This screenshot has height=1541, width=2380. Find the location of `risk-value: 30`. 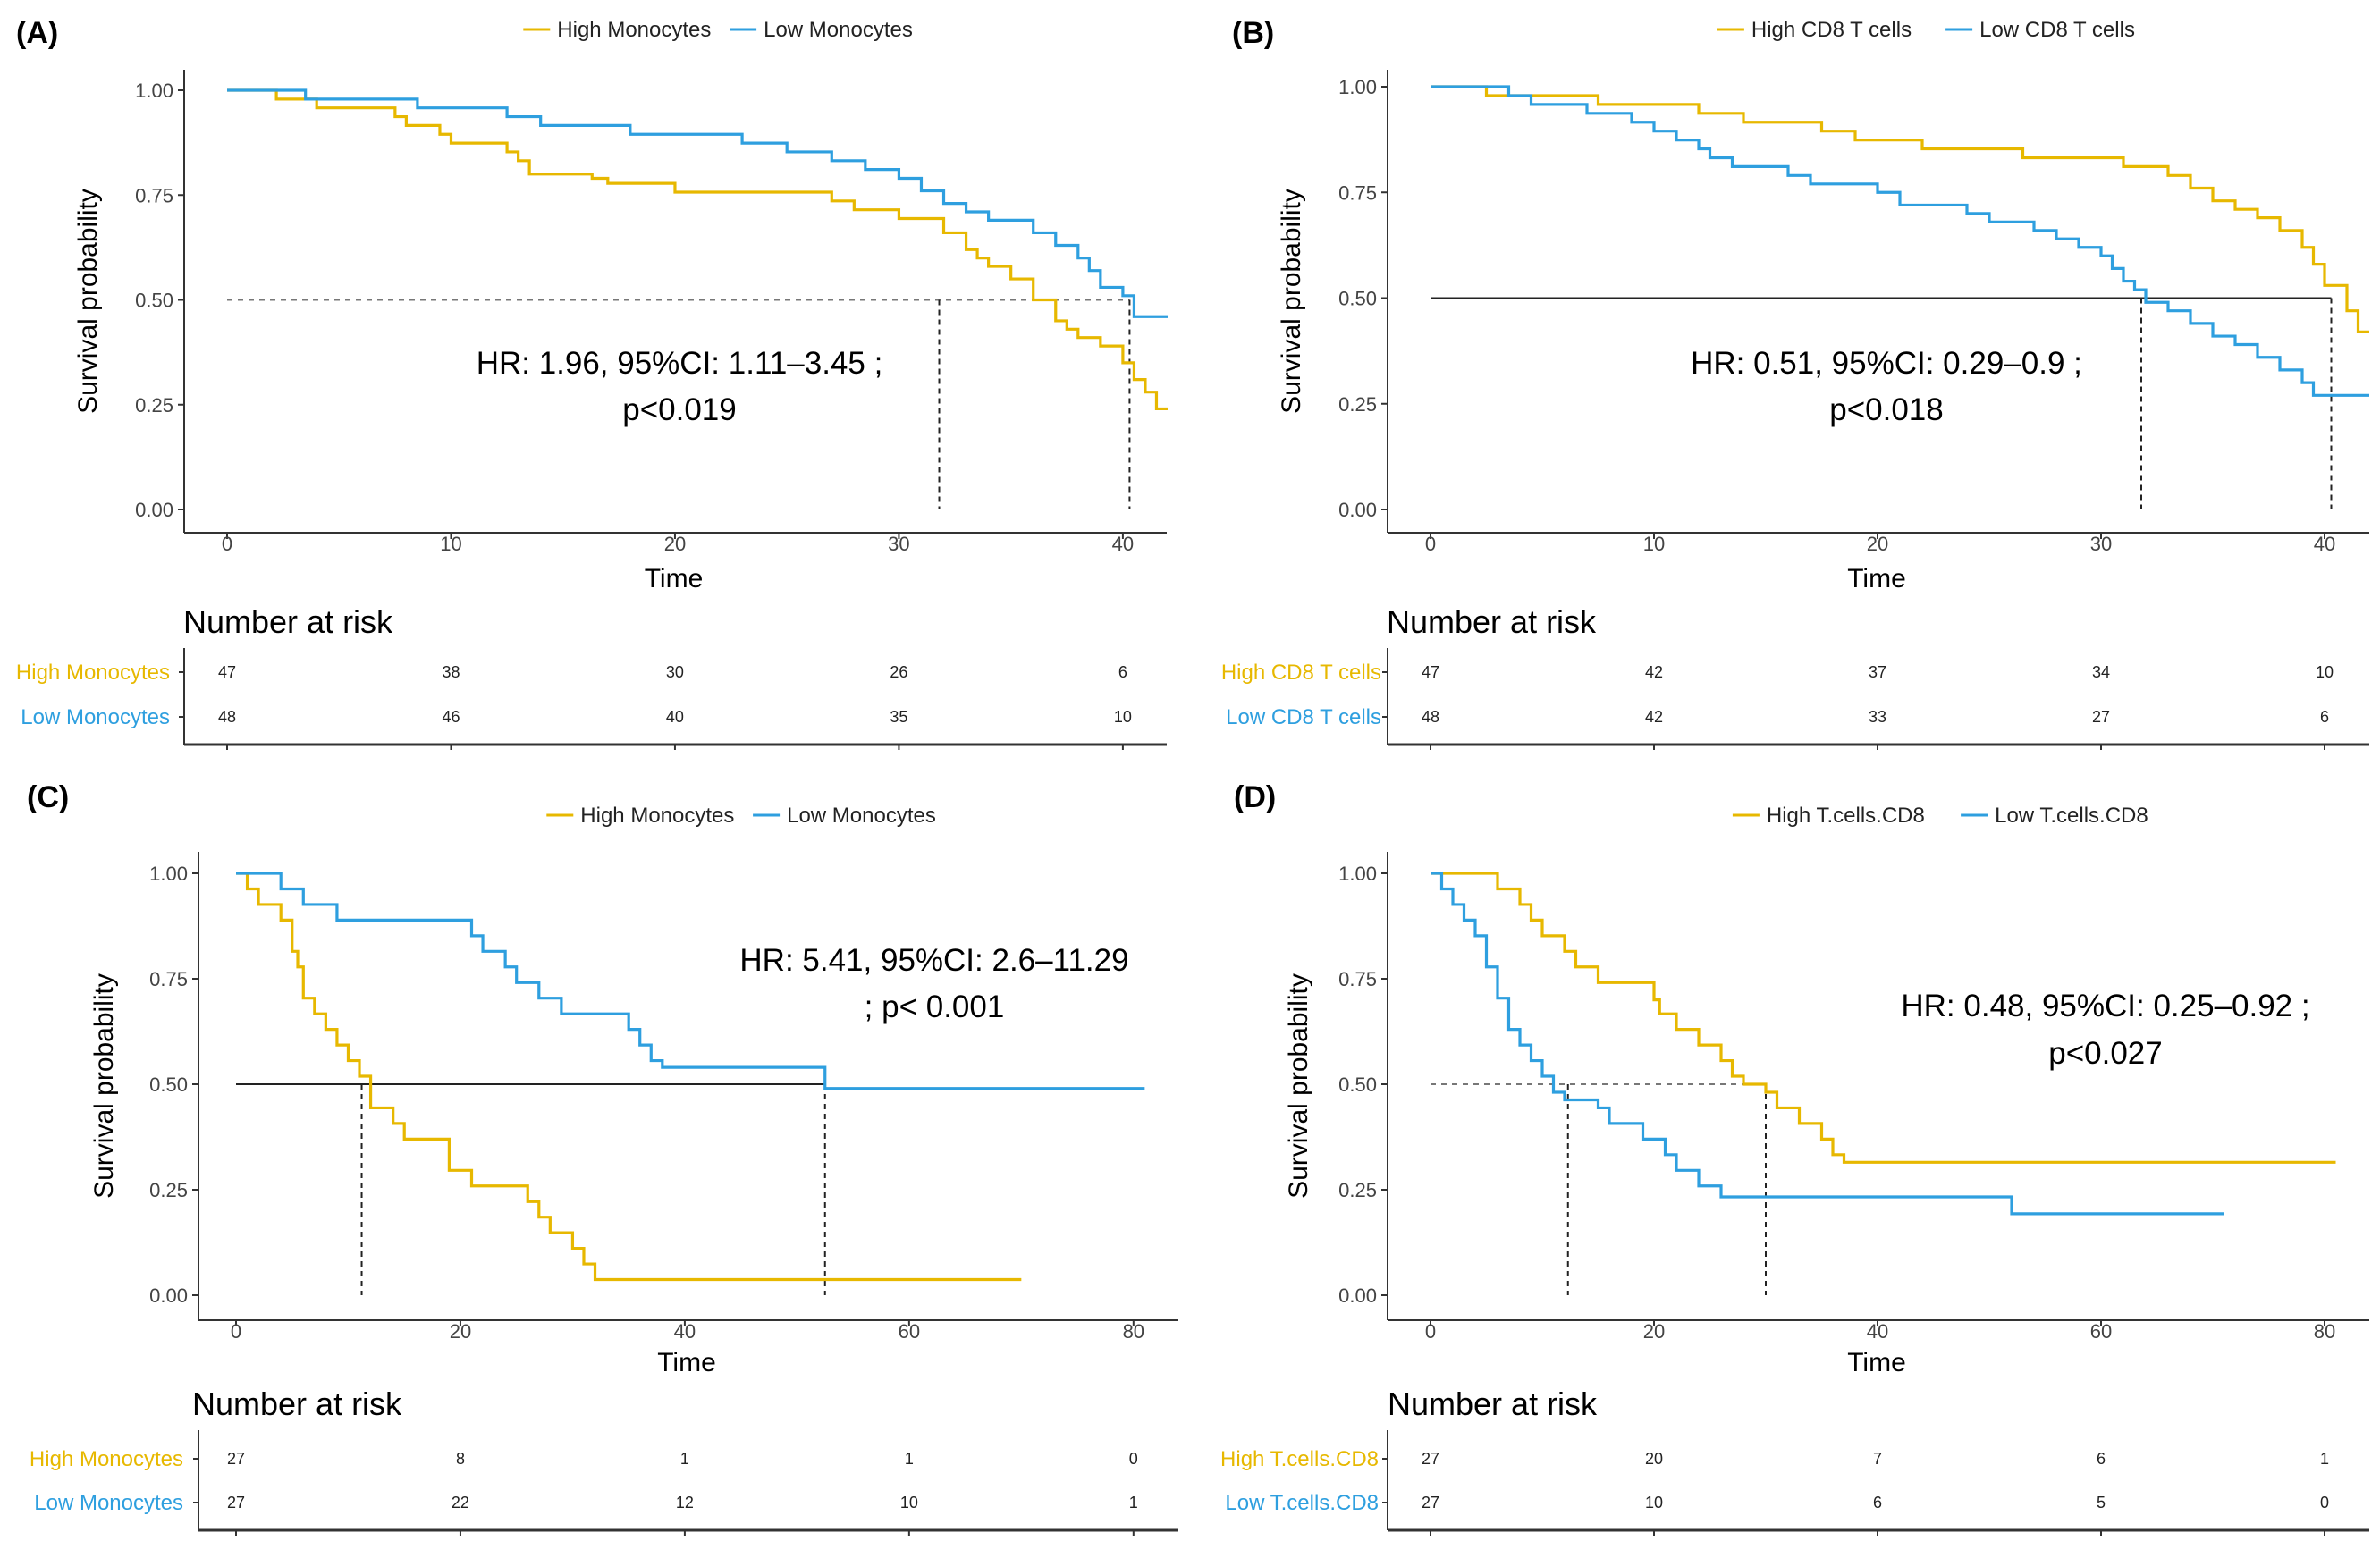

risk-value: 30 is located at coordinates (675, 672).